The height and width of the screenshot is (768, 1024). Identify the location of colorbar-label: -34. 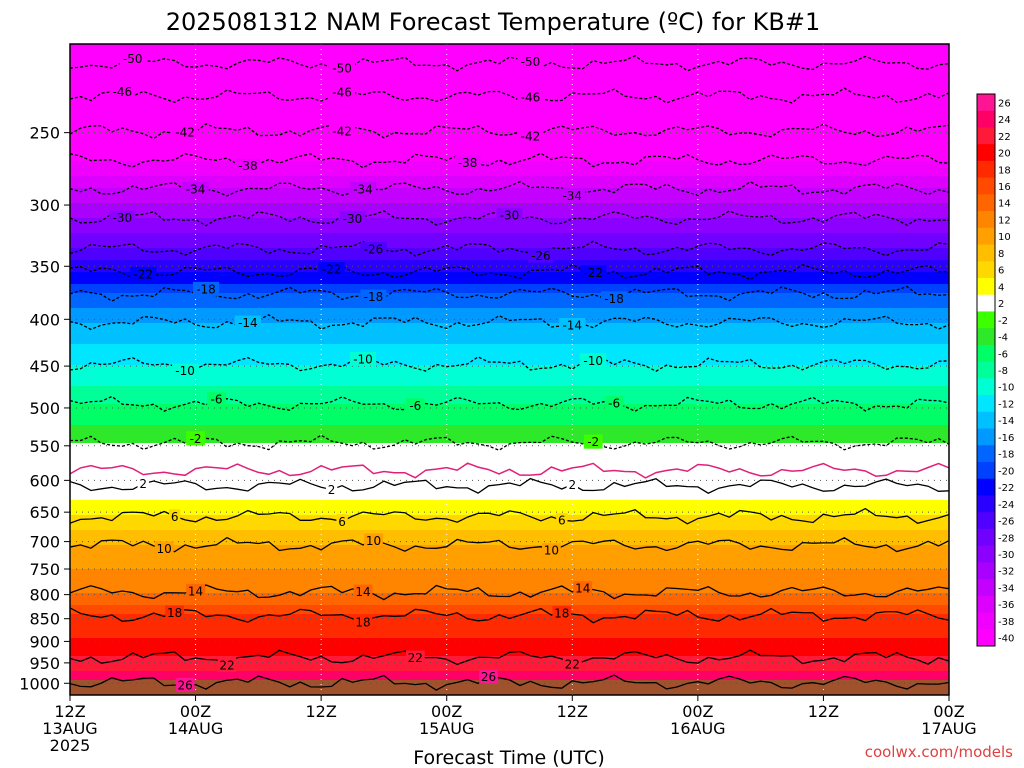
(1006, 588).